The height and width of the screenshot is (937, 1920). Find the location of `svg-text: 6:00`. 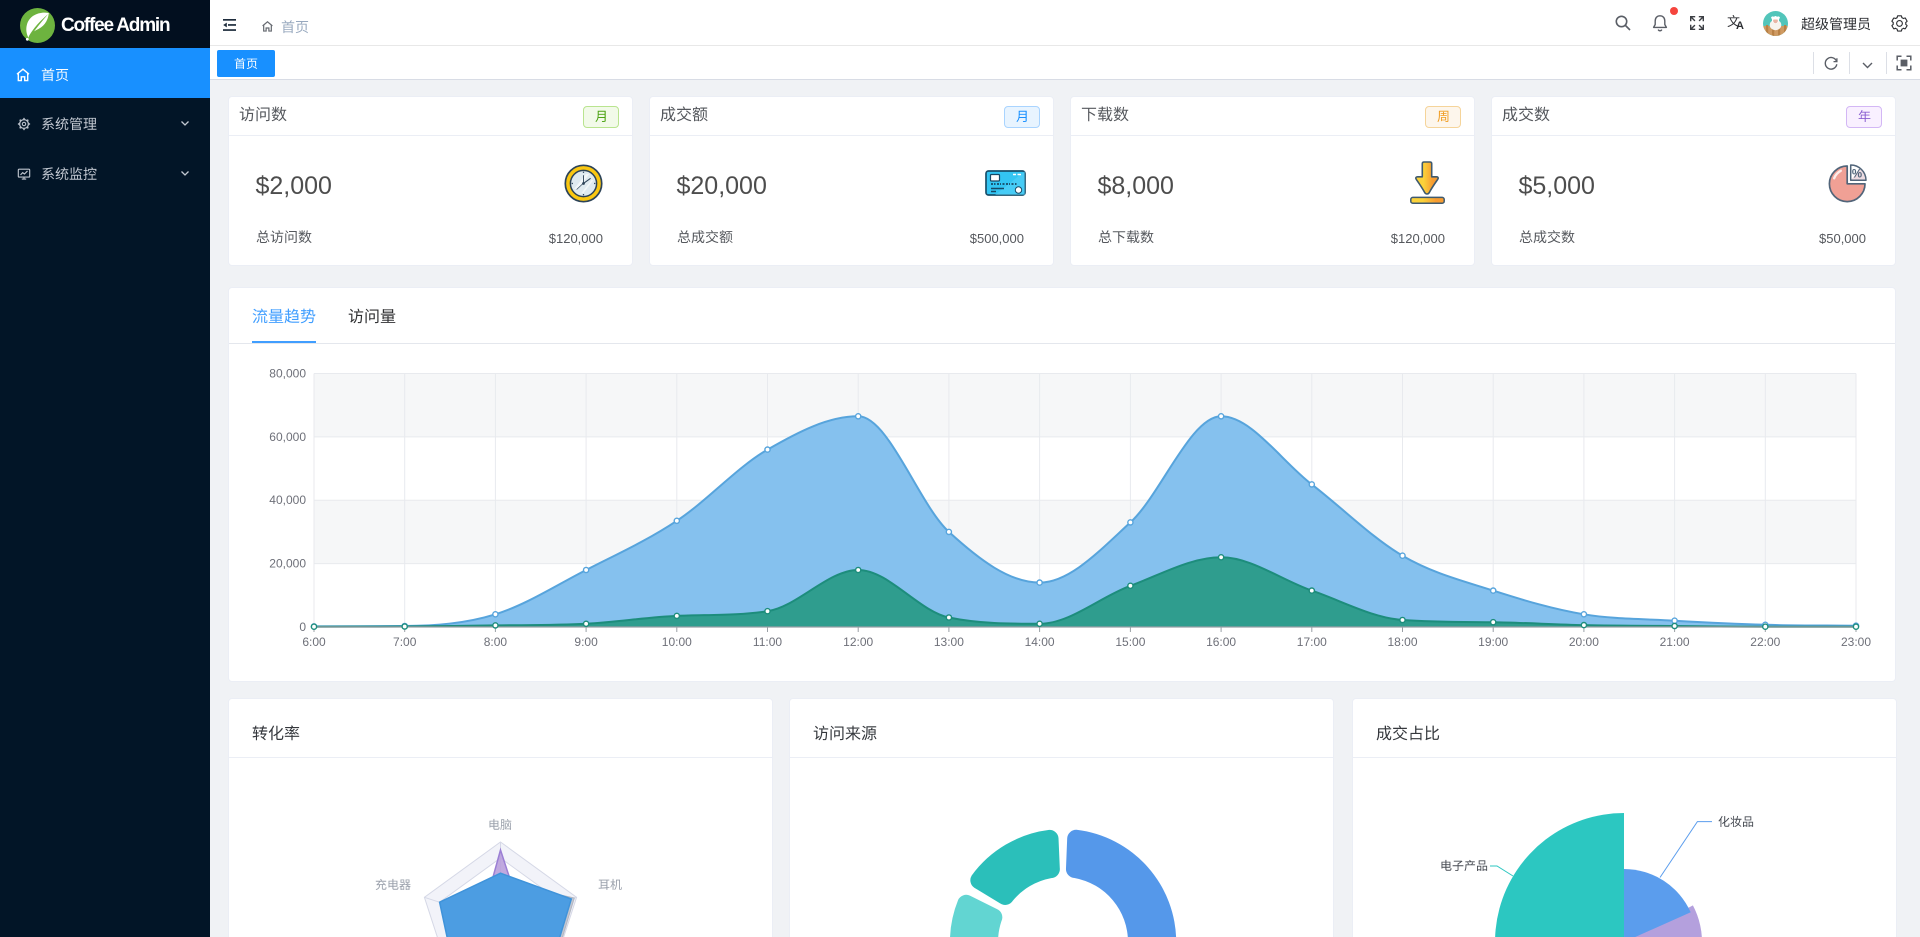

svg-text: 6:00 is located at coordinates (314, 642).